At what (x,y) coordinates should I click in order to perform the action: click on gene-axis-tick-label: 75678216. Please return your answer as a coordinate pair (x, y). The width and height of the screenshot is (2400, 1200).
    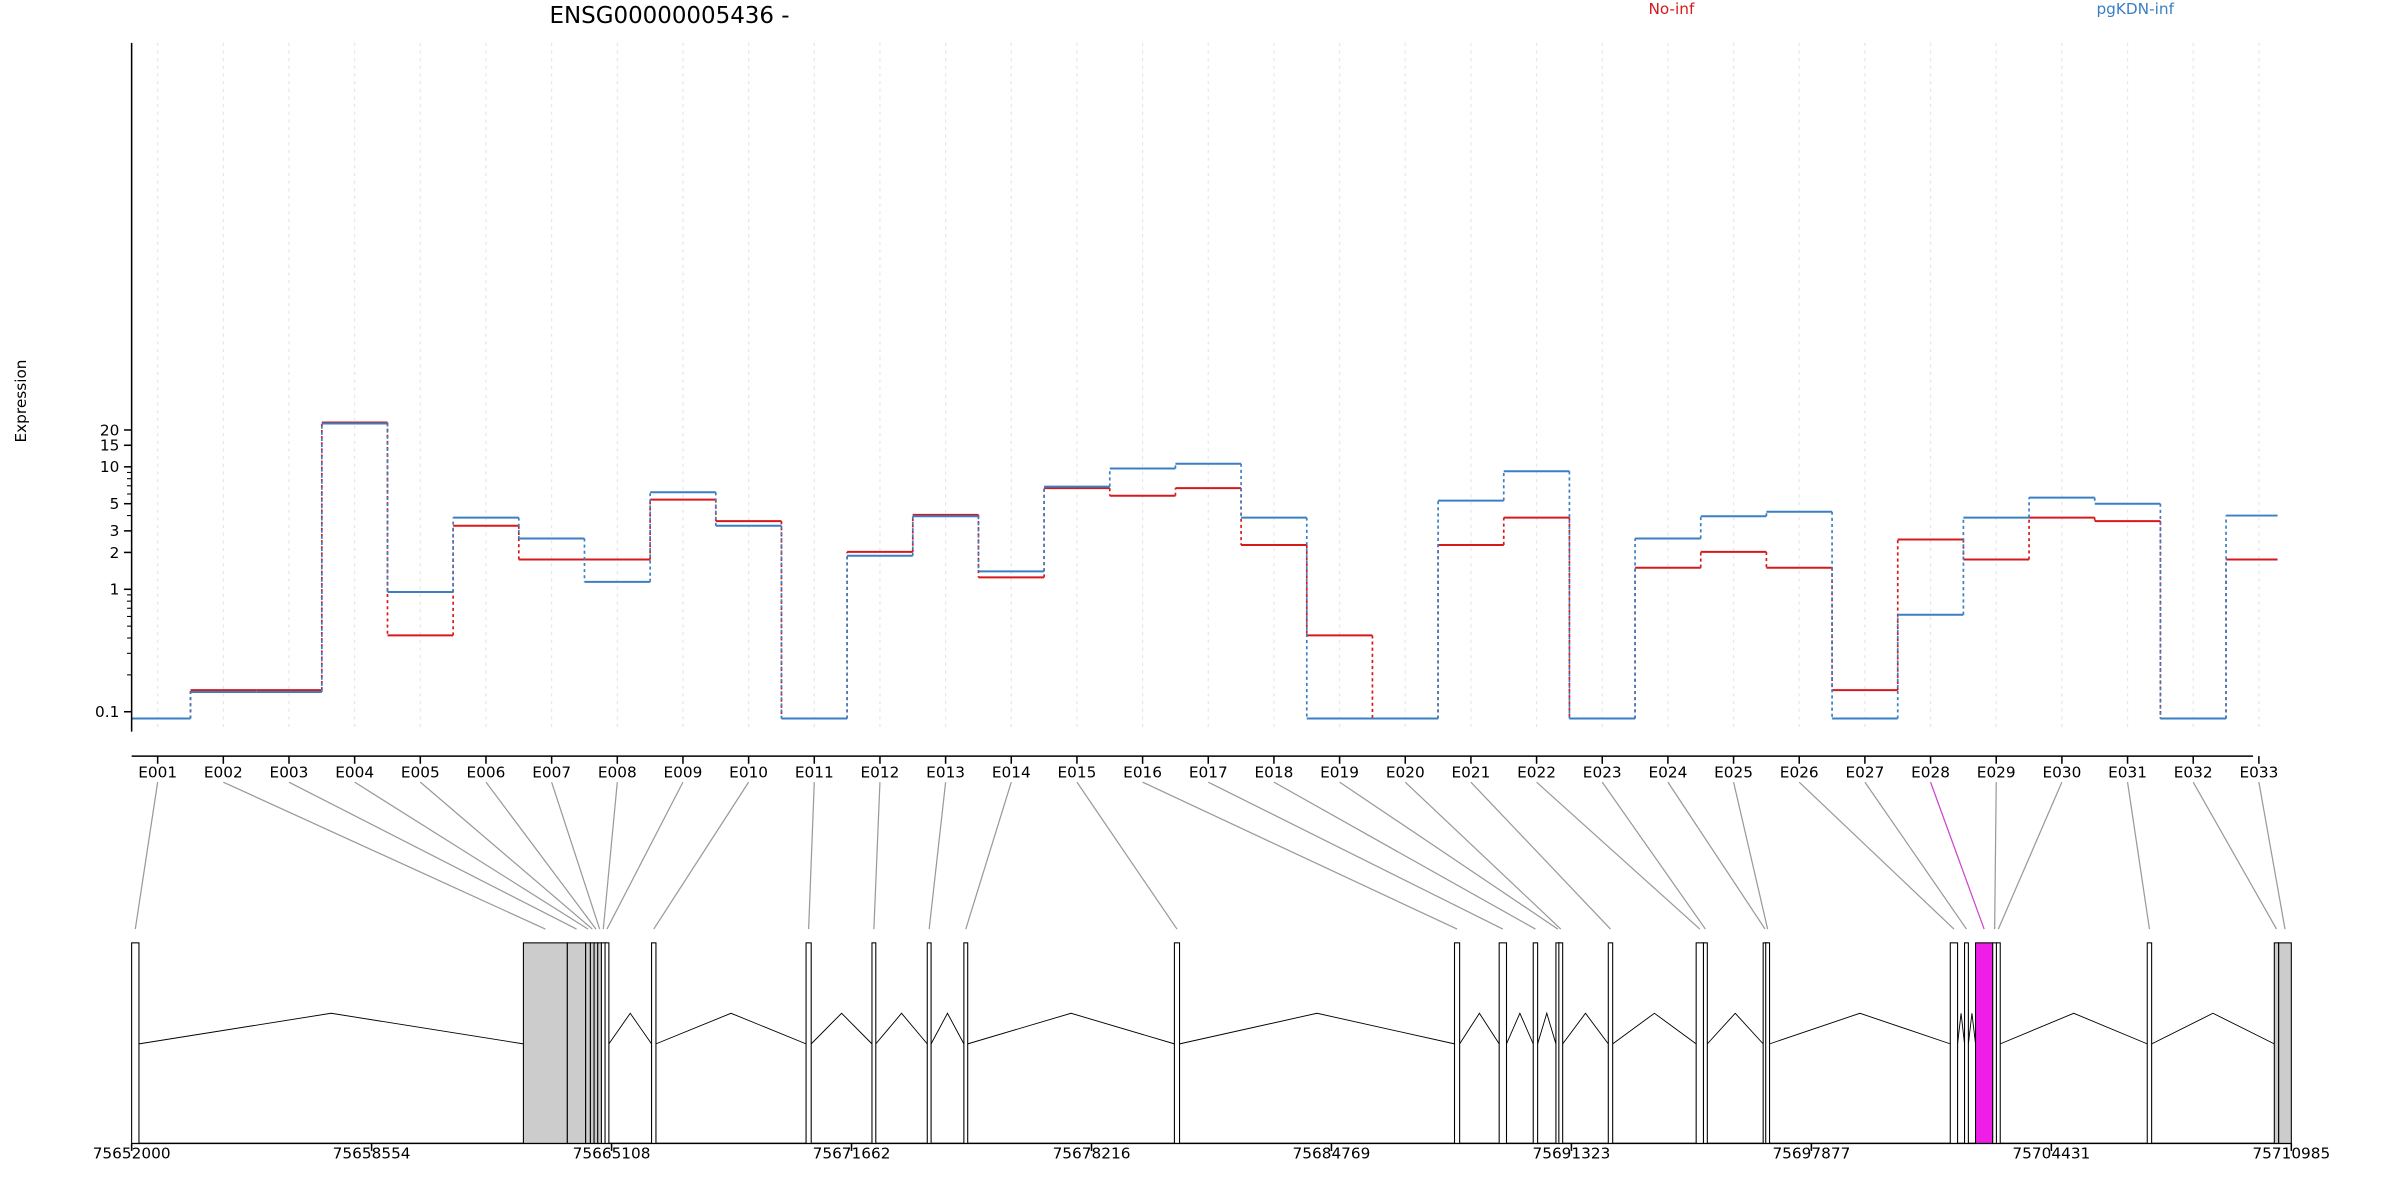
    Looking at the image, I should click on (1092, 1154).